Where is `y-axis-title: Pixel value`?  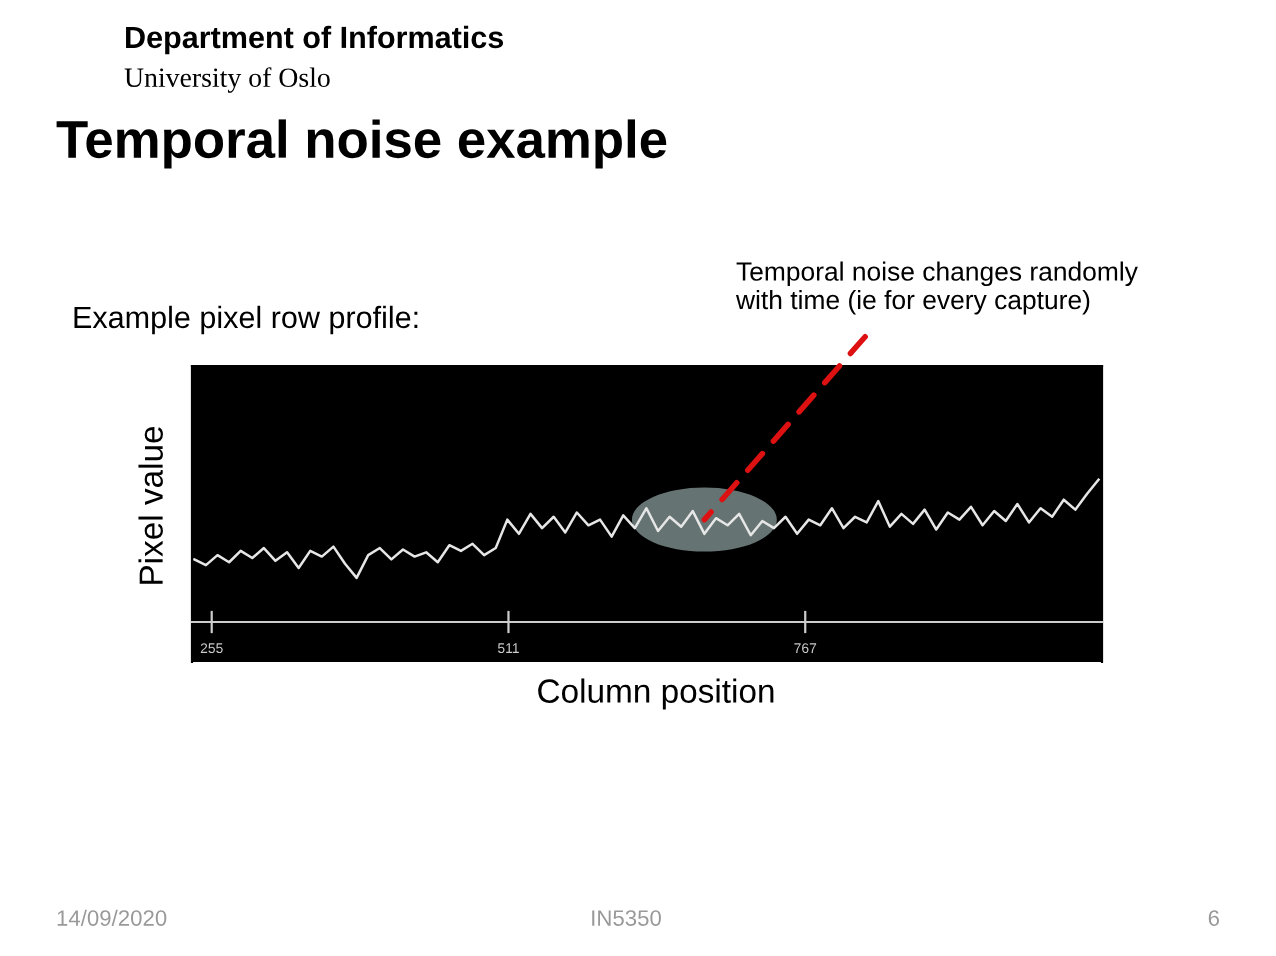
y-axis-title: Pixel value is located at coordinates (150, 505).